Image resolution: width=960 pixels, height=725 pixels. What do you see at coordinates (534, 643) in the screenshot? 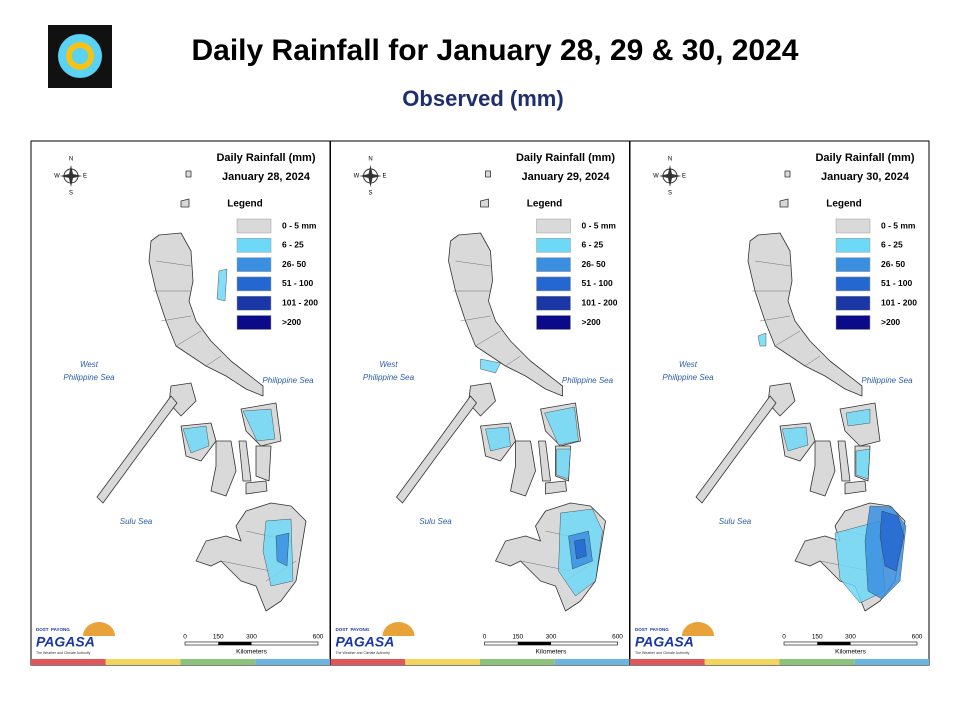
I see `scale-bar-fill` at bounding box center [534, 643].